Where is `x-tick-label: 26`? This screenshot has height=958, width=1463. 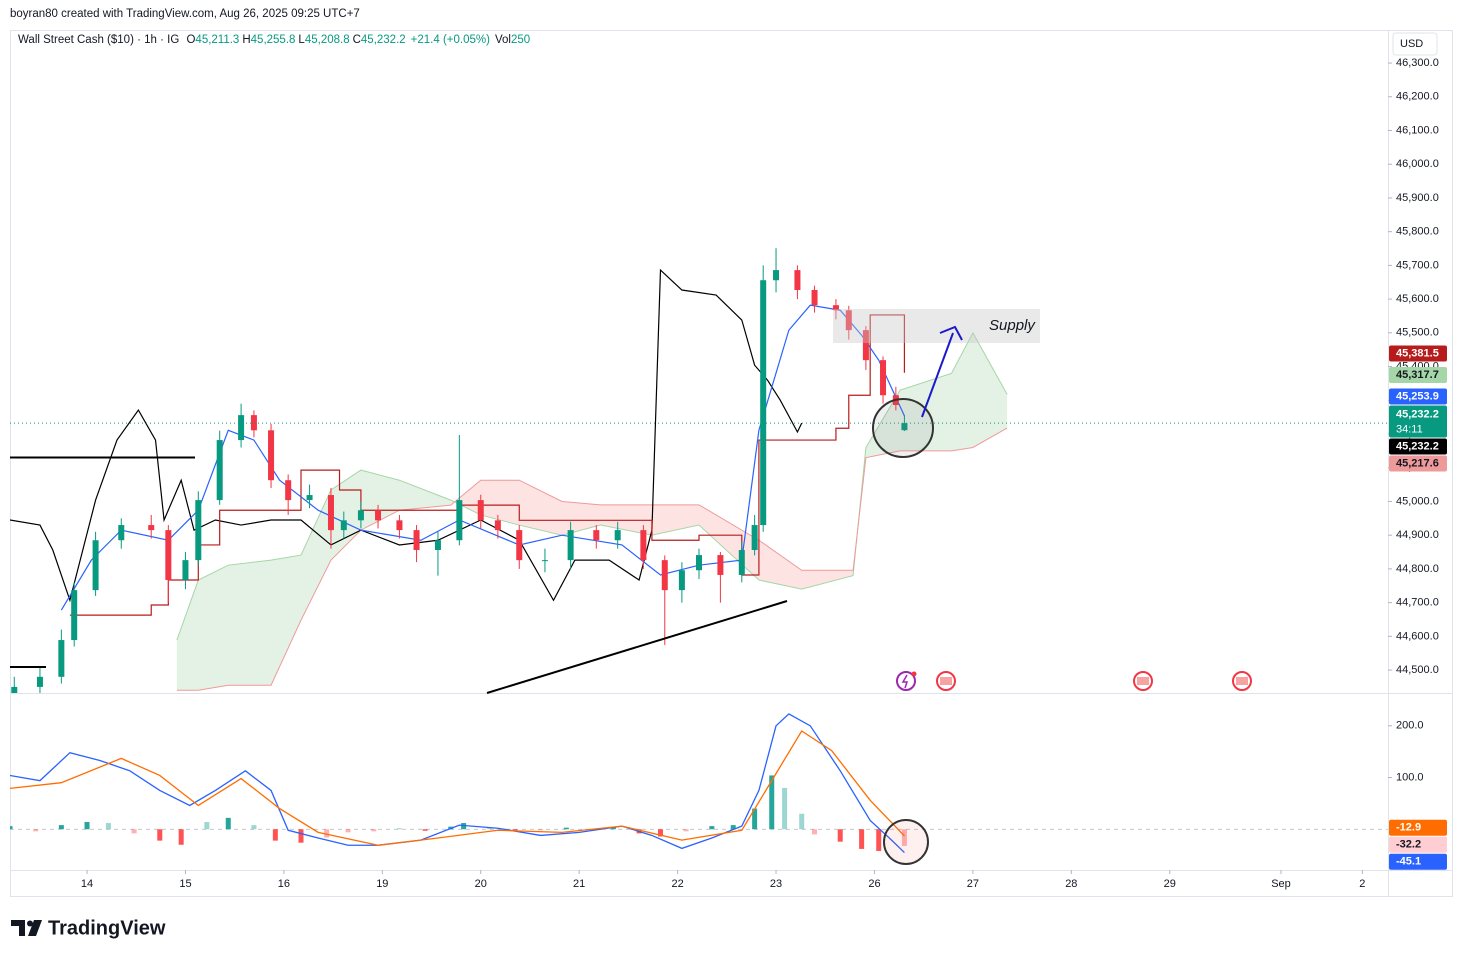 x-tick-label: 26 is located at coordinates (874, 884).